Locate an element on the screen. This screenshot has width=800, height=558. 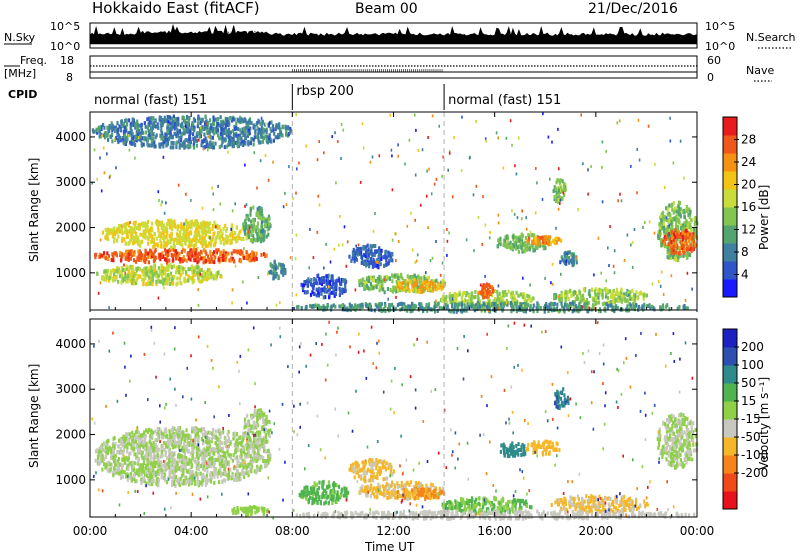
beam-label: Beam 00 is located at coordinates (386, 9).